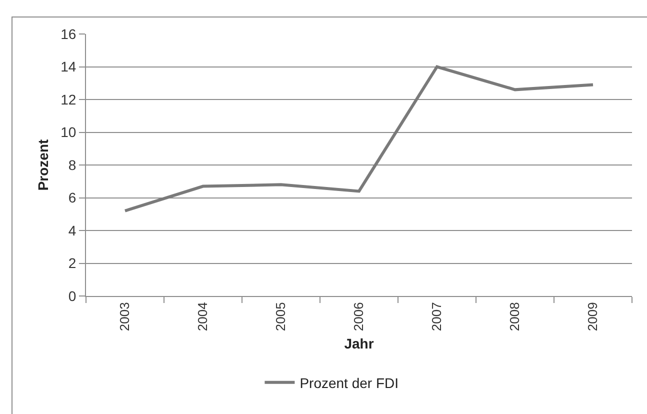  I want to click on y-tick-label: 4, so click(72, 230).